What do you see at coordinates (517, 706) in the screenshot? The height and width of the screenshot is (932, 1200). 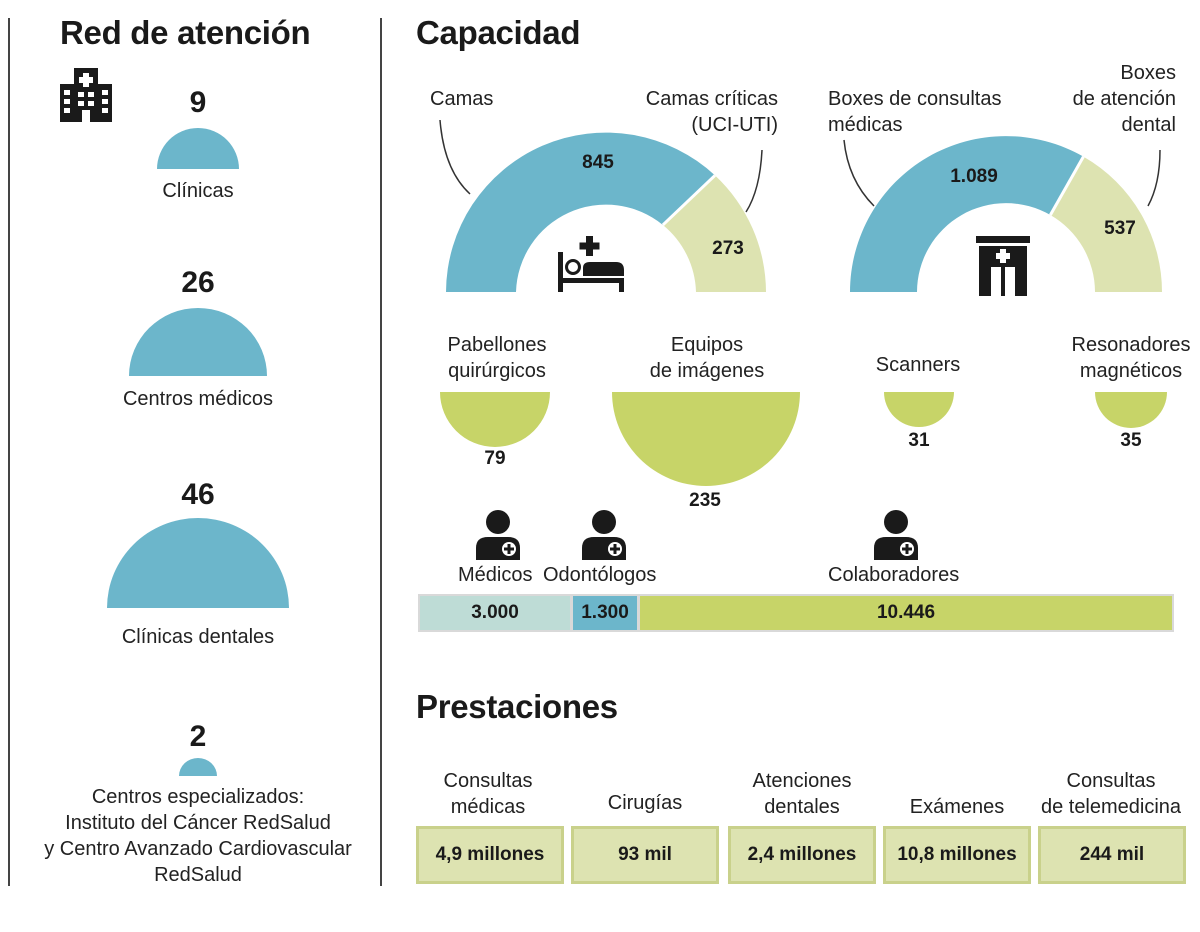 I see `prestaciones-title: Prestaciones` at bounding box center [517, 706].